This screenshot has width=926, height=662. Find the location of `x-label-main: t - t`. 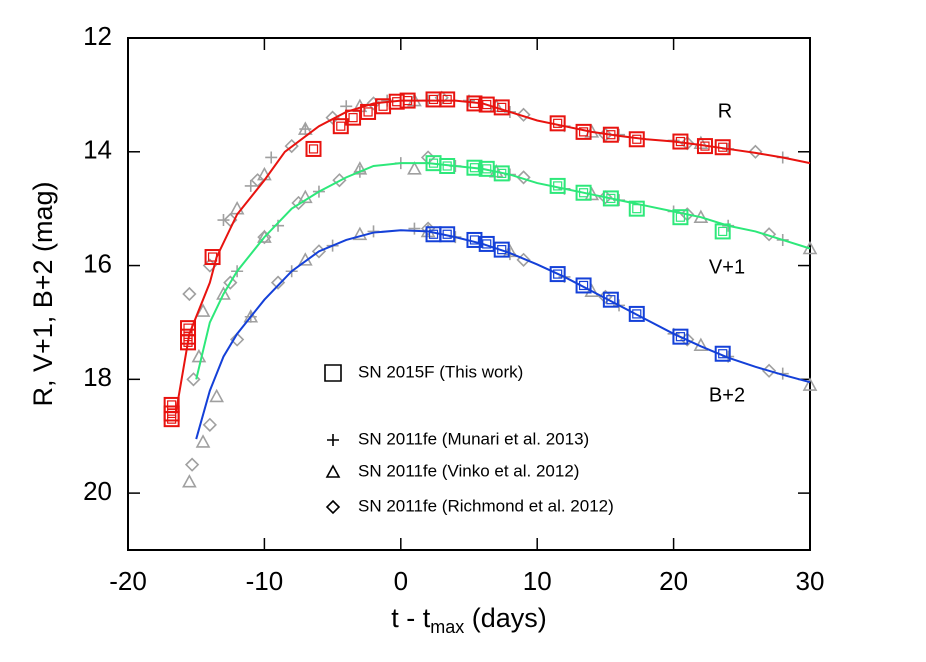

x-label-main: t - t is located at coordinates (410, 618).